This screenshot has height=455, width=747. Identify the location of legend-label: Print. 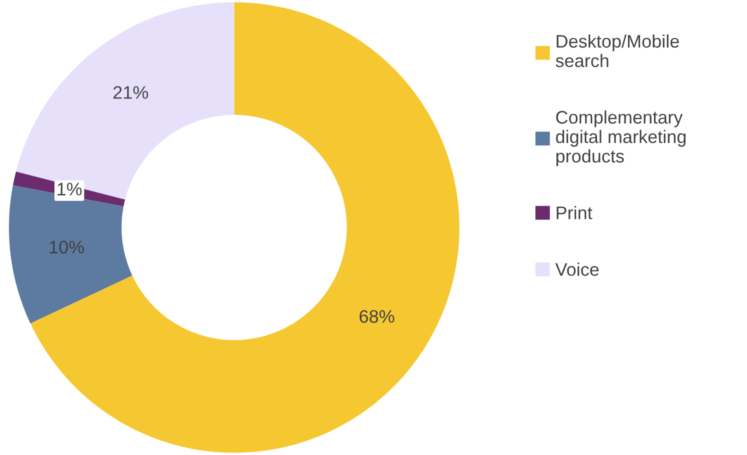
(574, 213).